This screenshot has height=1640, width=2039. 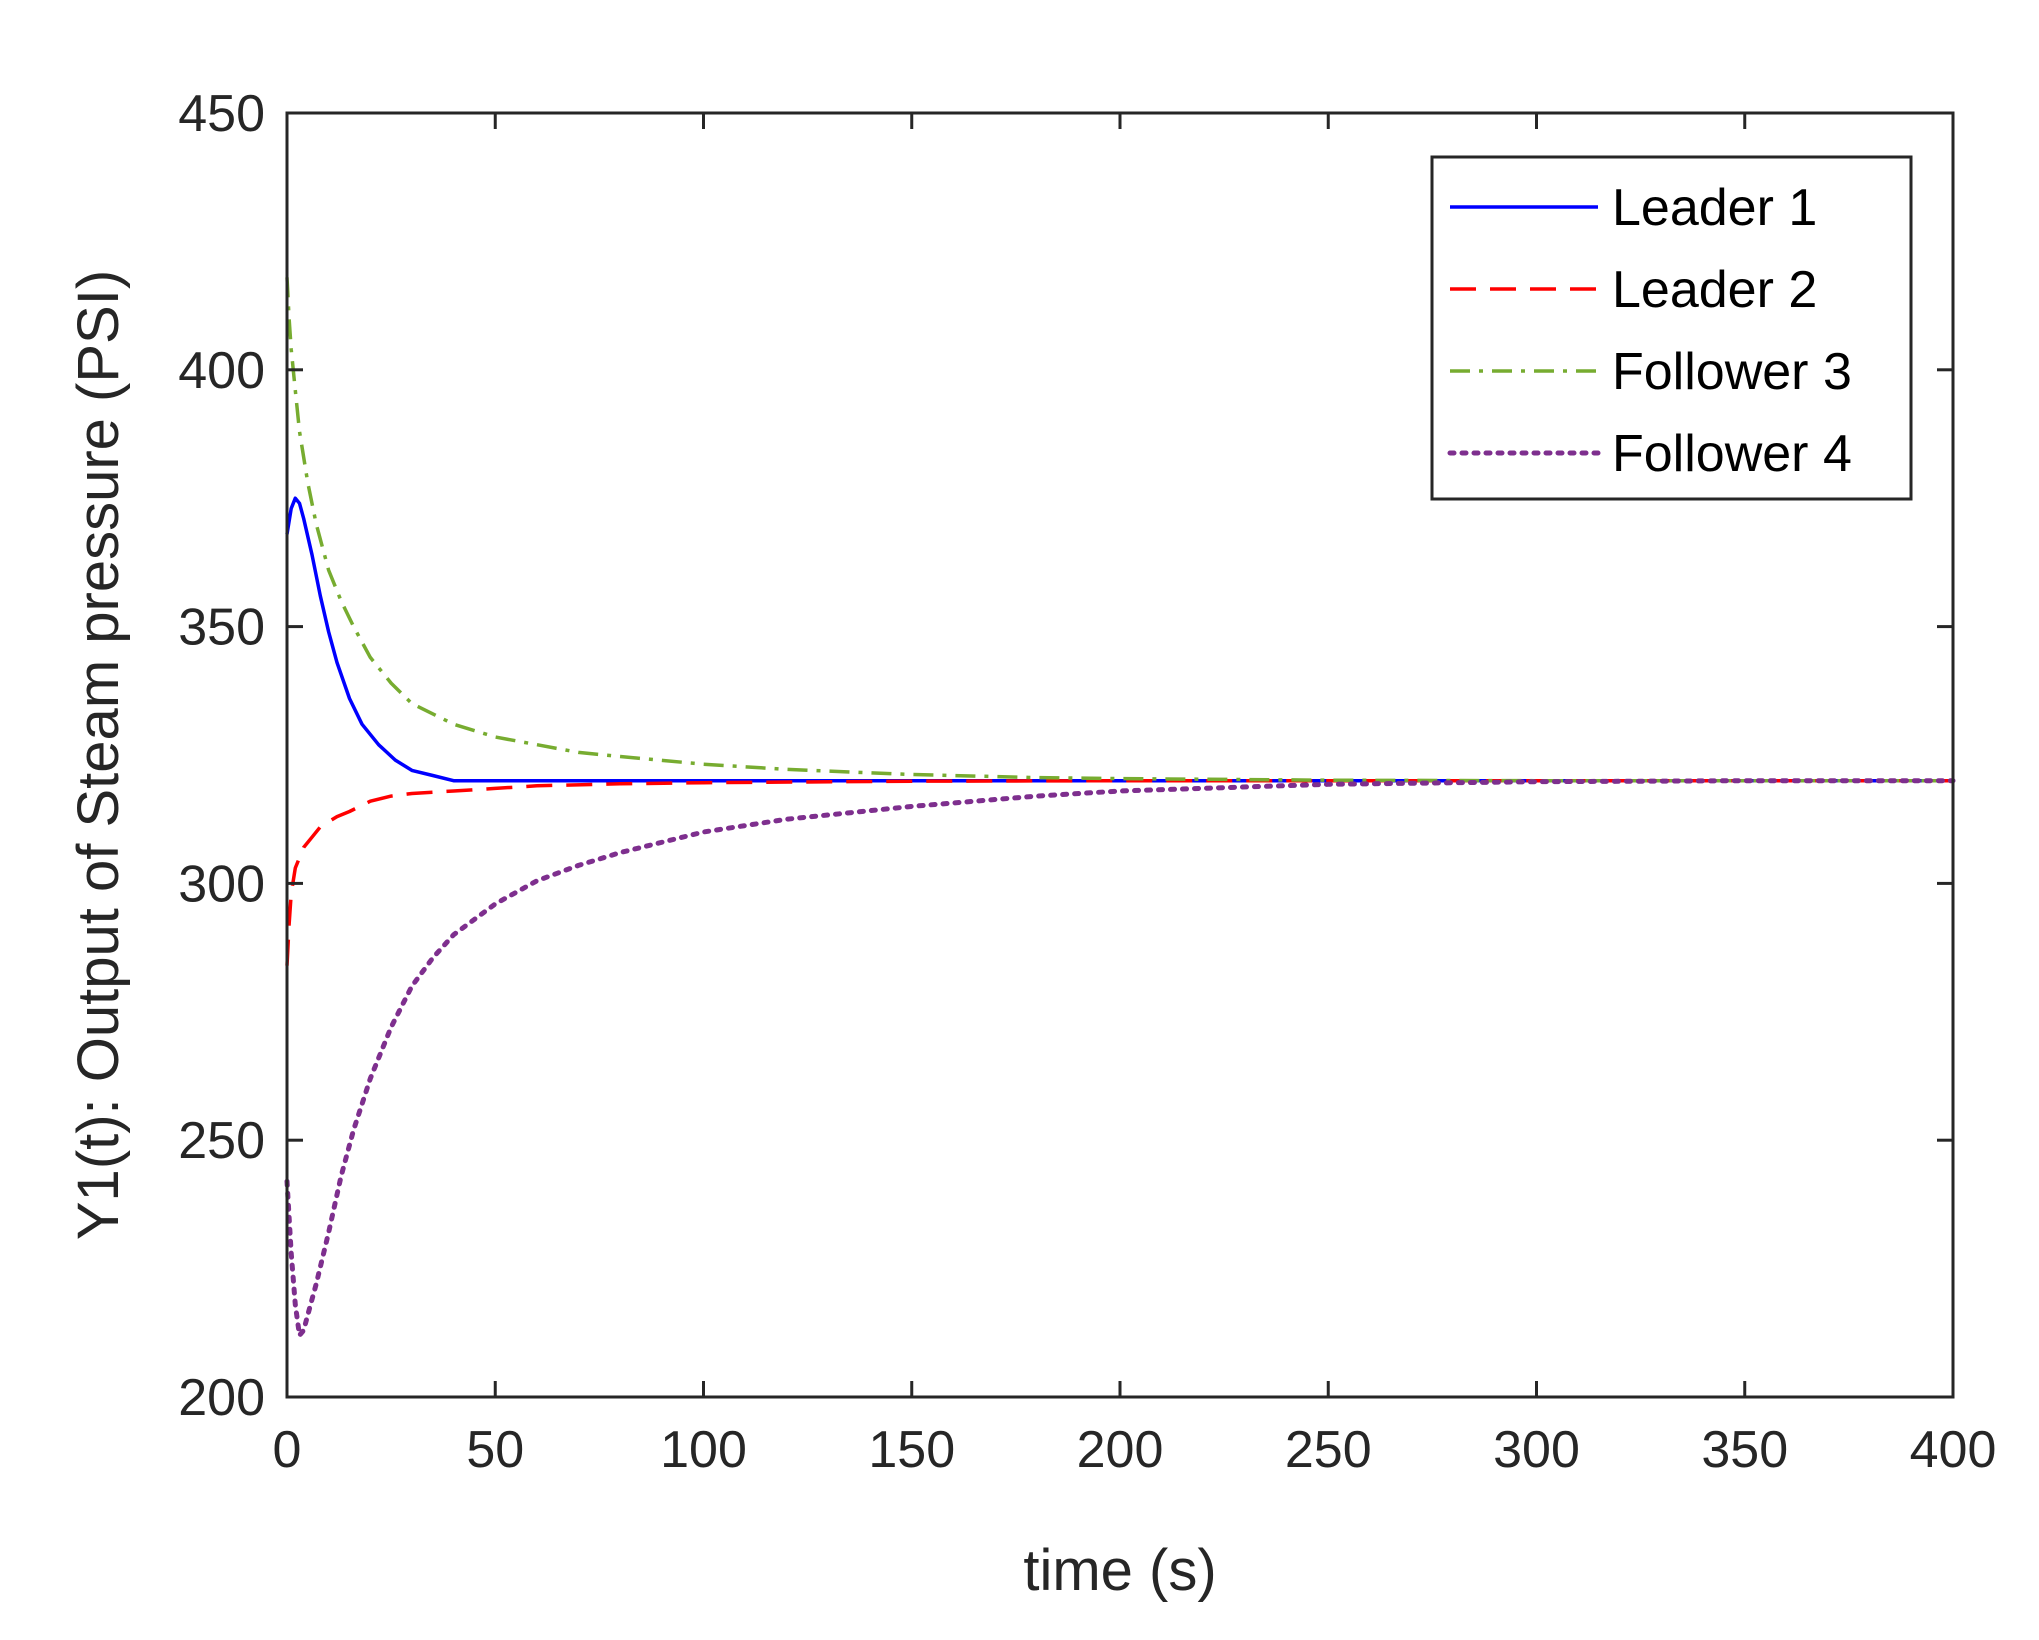 I want to click on x-tick-label: 300, so click(x=1536, y=1450).